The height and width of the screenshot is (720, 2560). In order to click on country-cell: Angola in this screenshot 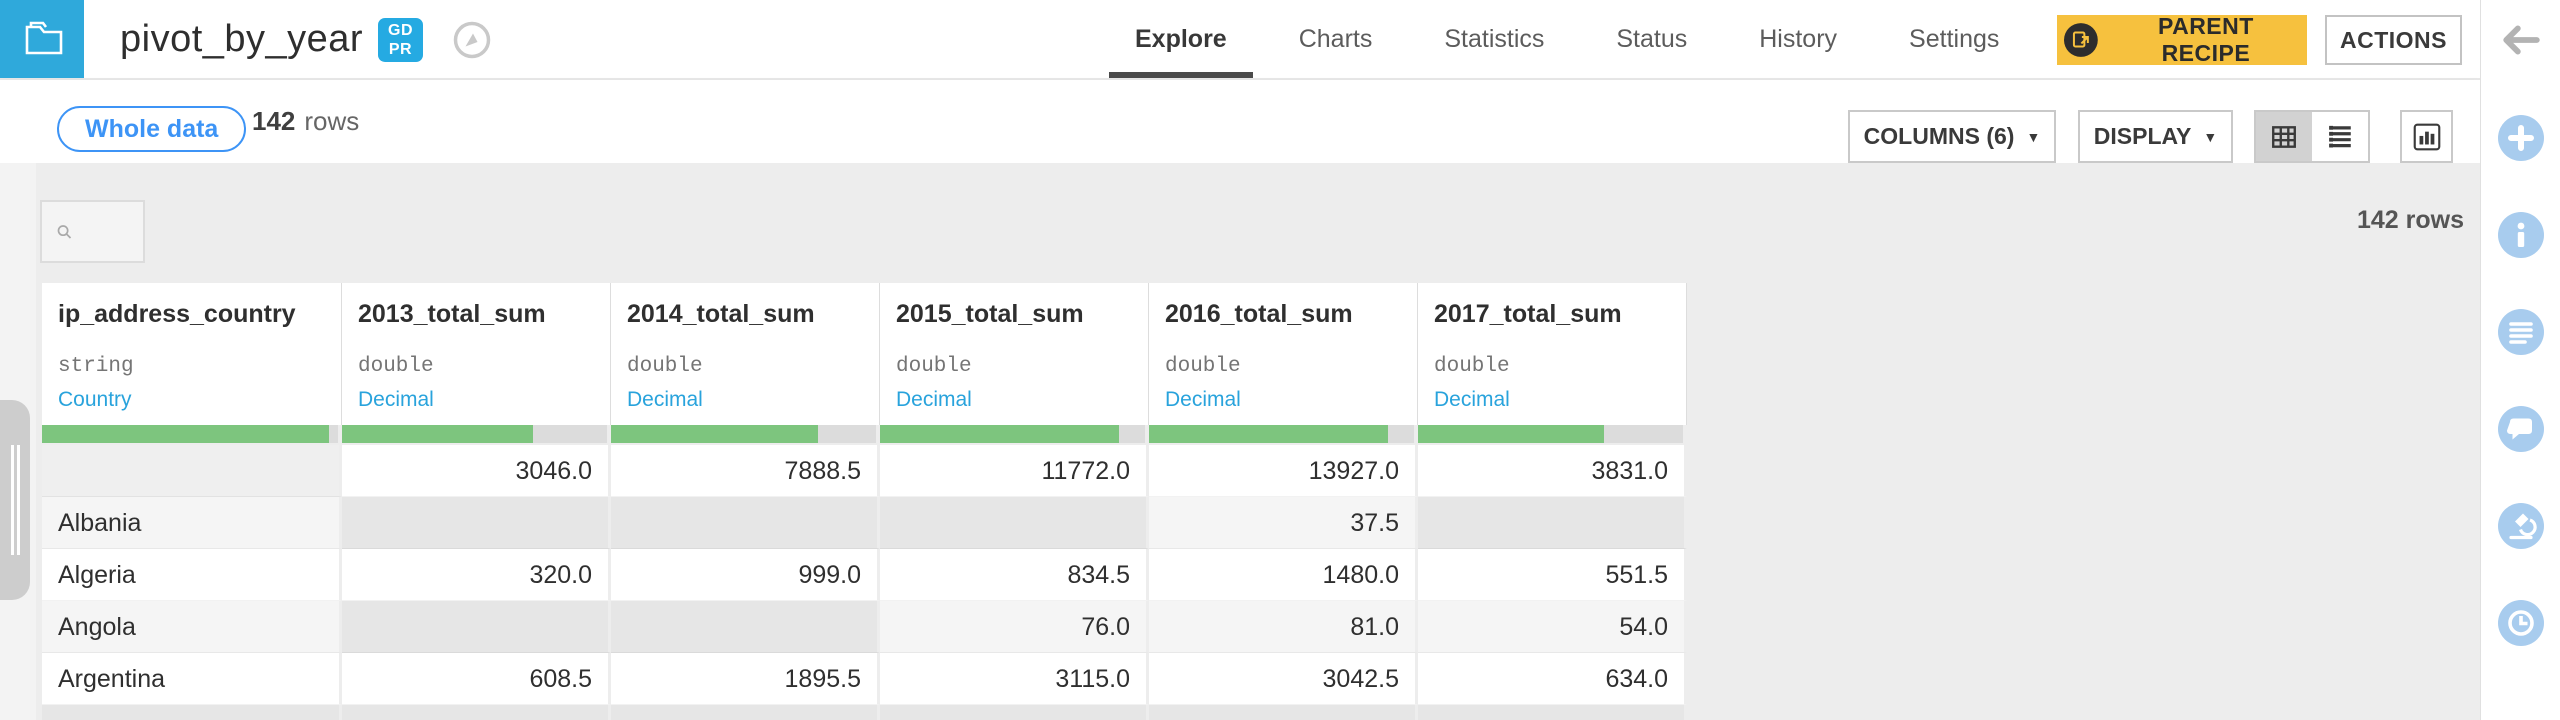, I will do `click(192, 627)`.